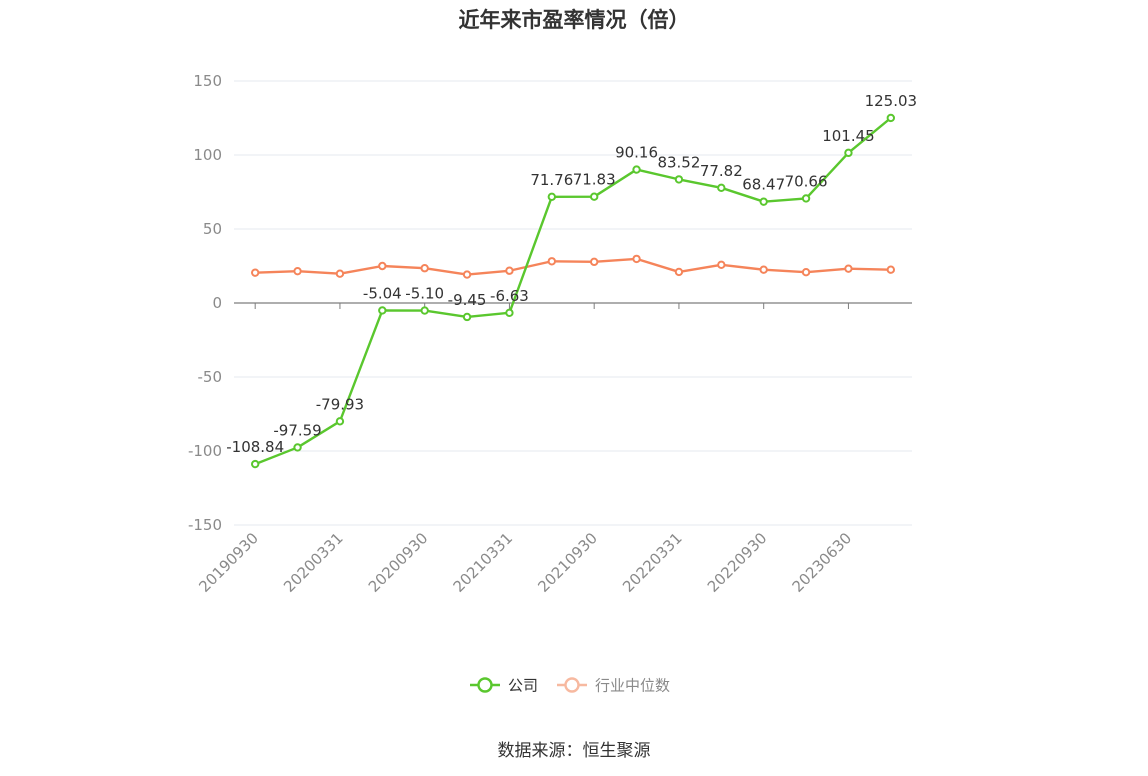 The image size is (1148, 776). What do you see at coordinates (212, 229) in the screenshot?
I see `y-tick-label: 50` at bounding box center [212, 229].